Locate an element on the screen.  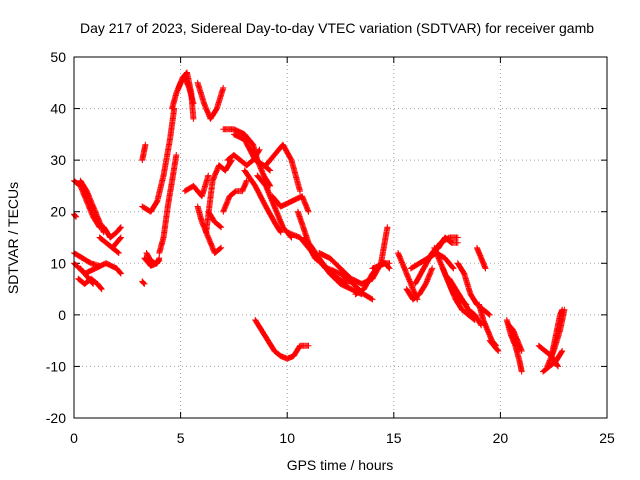
y-tick-label: -20 is located at coordinates (56, 418).